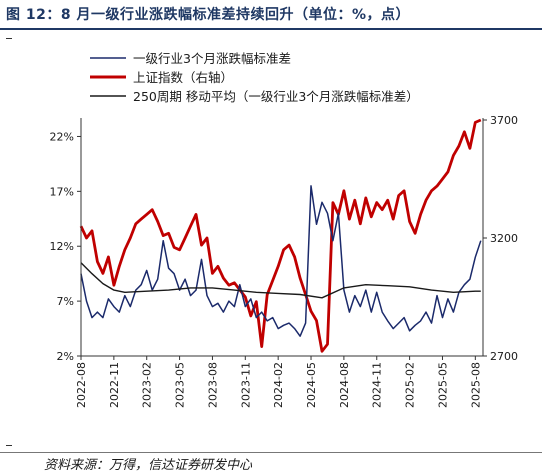 The image size is (542, 476). What do you see at coordinates (271, 29) in the screenshot?
I see `title-underline` at bounding box center [271, 29].